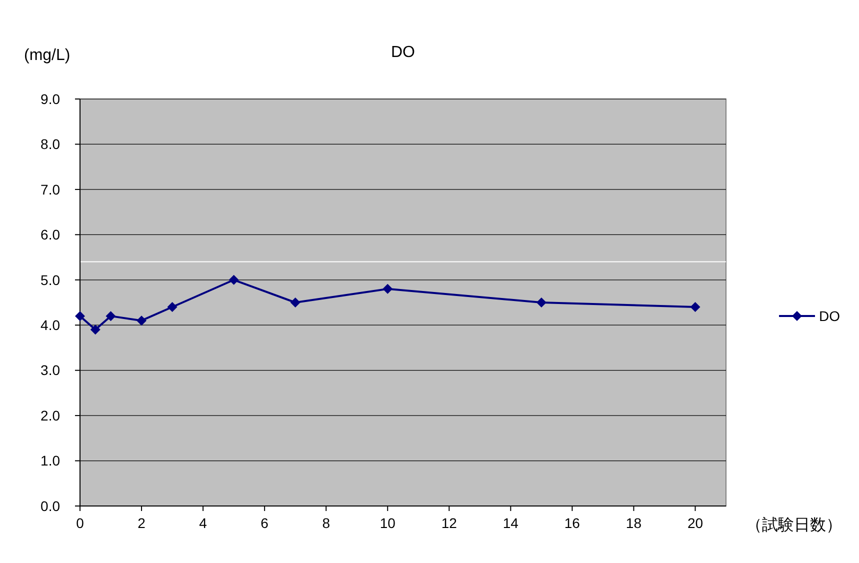 This screenshot has height=563, width=859. I want to click on y-tick-label: 8.0, so click(50, 144).